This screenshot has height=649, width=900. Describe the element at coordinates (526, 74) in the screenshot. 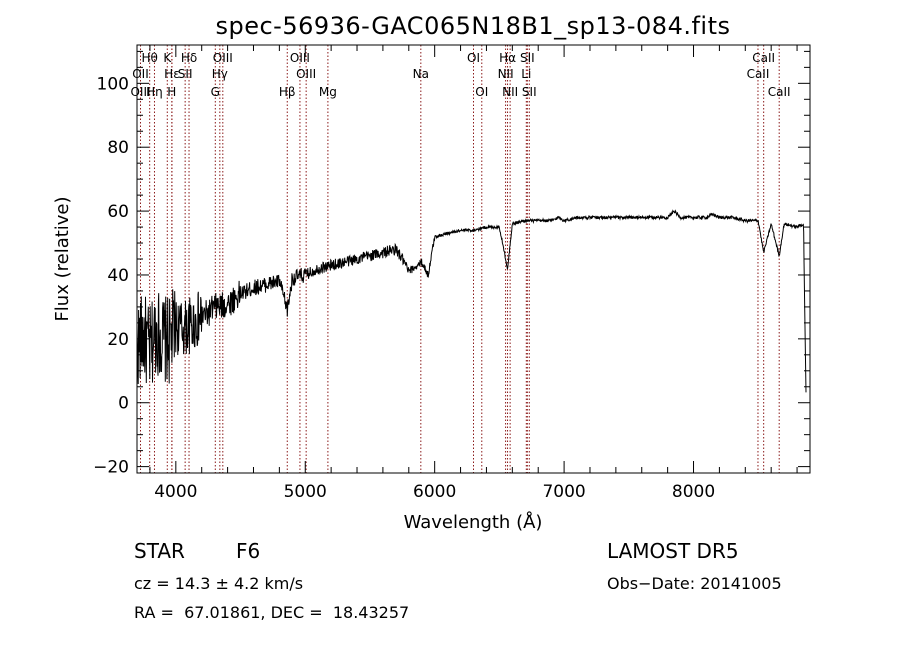

I see `spectral-line-label: Li` at that location.